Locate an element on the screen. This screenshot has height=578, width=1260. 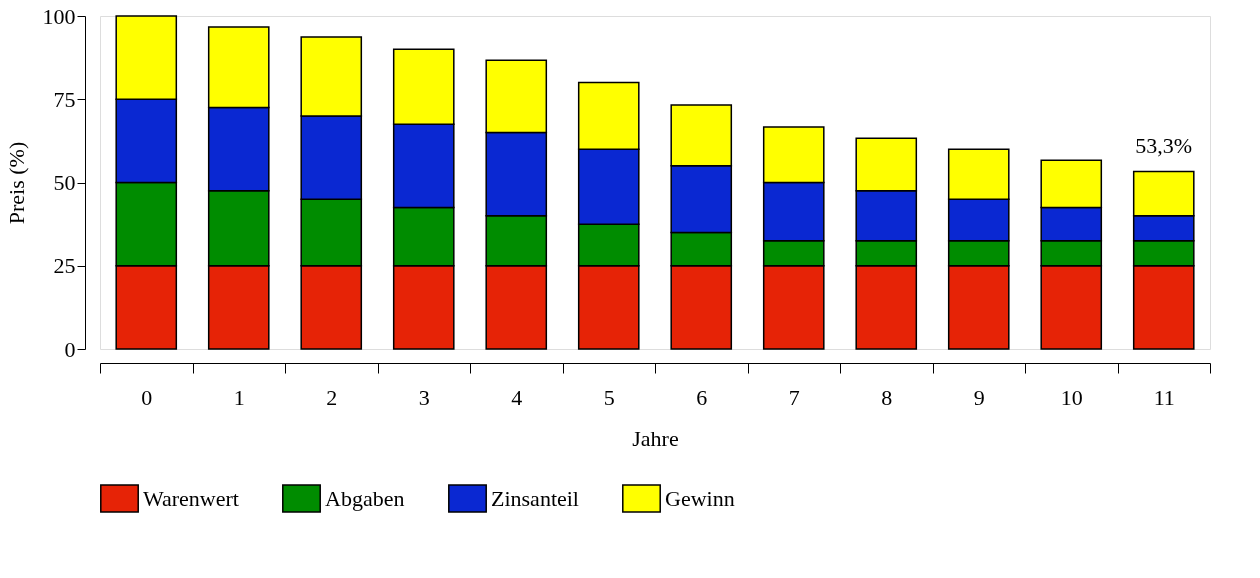
x-tick-label: 2 is located at coordinates (332, 397).